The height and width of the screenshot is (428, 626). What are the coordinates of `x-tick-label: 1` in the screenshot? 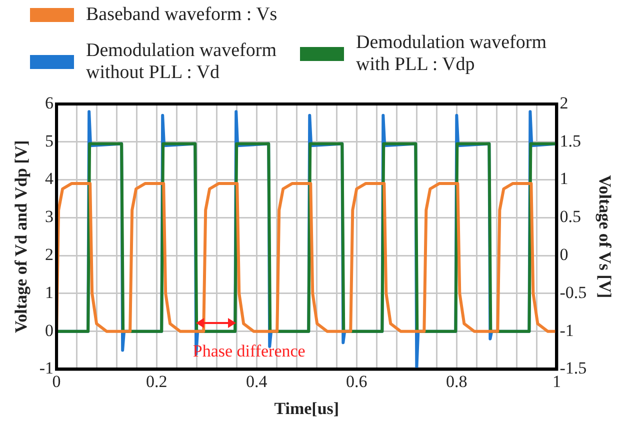 It's located at (556, 381).